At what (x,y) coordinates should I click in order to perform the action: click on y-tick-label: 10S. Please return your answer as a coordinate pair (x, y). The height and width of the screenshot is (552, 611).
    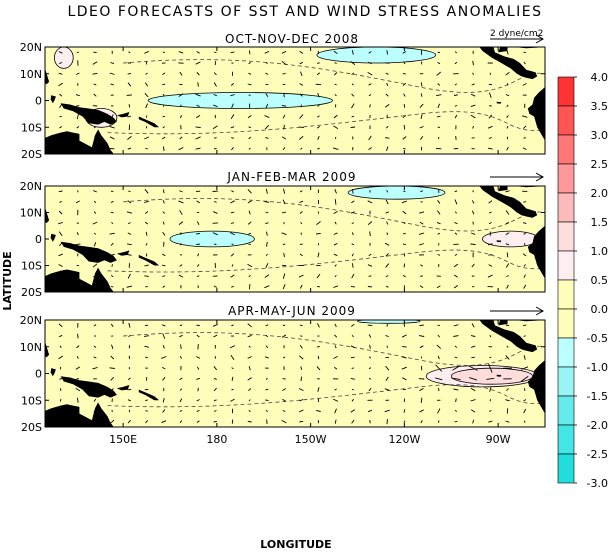
    Looking at the image, I should click on (31, 266).